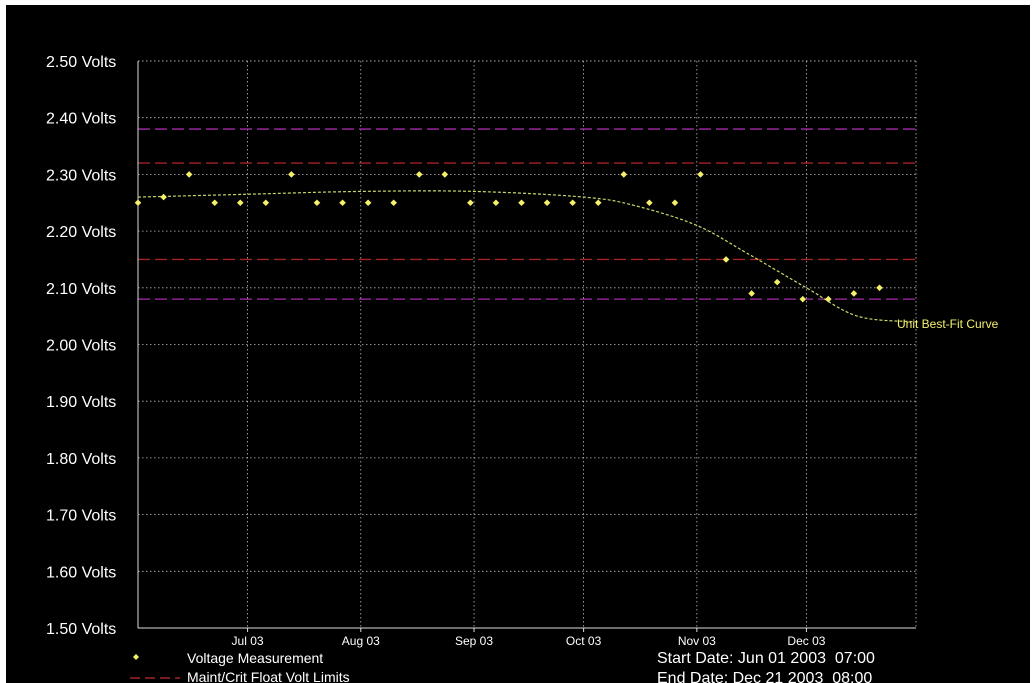 The height and width of the screenshot is (683, 1034). What do you see at coordinates (268, 676) in the screenshot?
I see `legend-limits-label: Maint/Crit Float Volt Limits` at bounding box center [268, 676].